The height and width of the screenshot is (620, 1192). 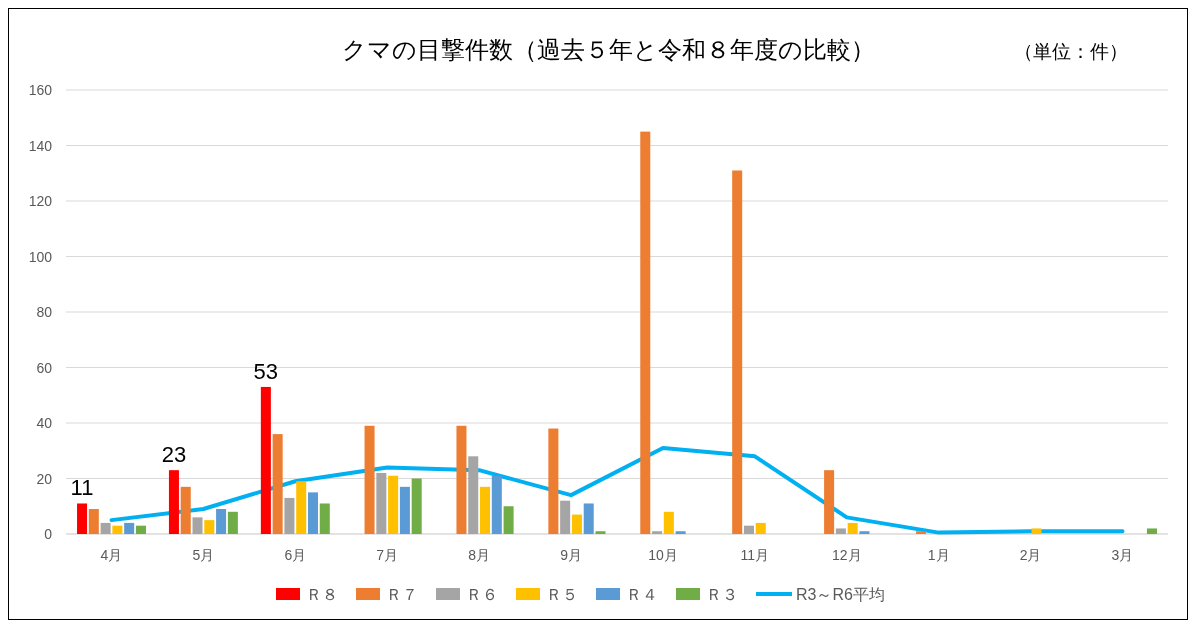 I want to click on y-tick-label: 100, so click(x=40, y=256).